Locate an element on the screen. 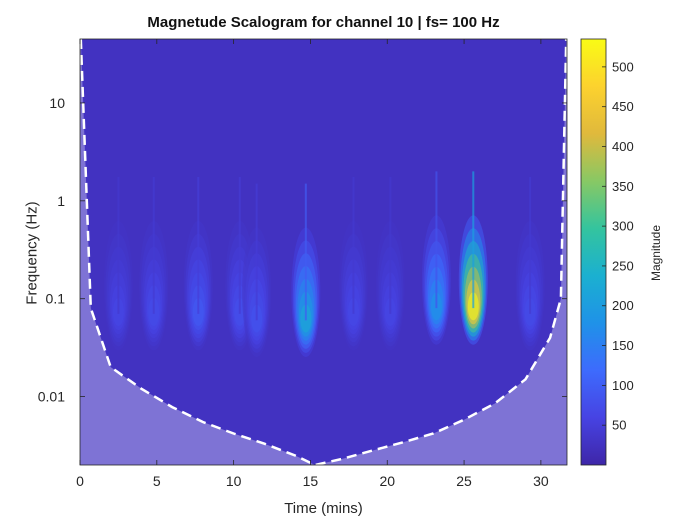 Image resolution: width=700 pixels, height=525 pixels. colorbar-frame is located at coordinates (593, 252).